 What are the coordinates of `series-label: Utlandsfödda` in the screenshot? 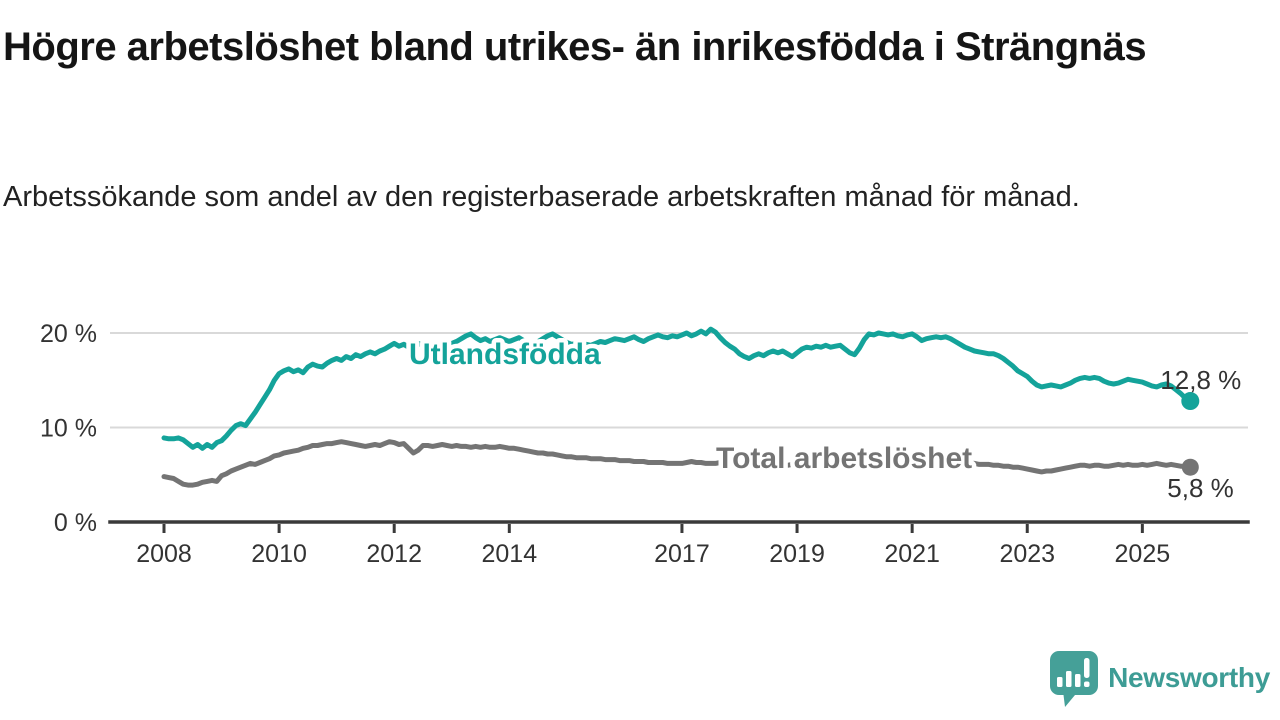 It's located at (505, 354).